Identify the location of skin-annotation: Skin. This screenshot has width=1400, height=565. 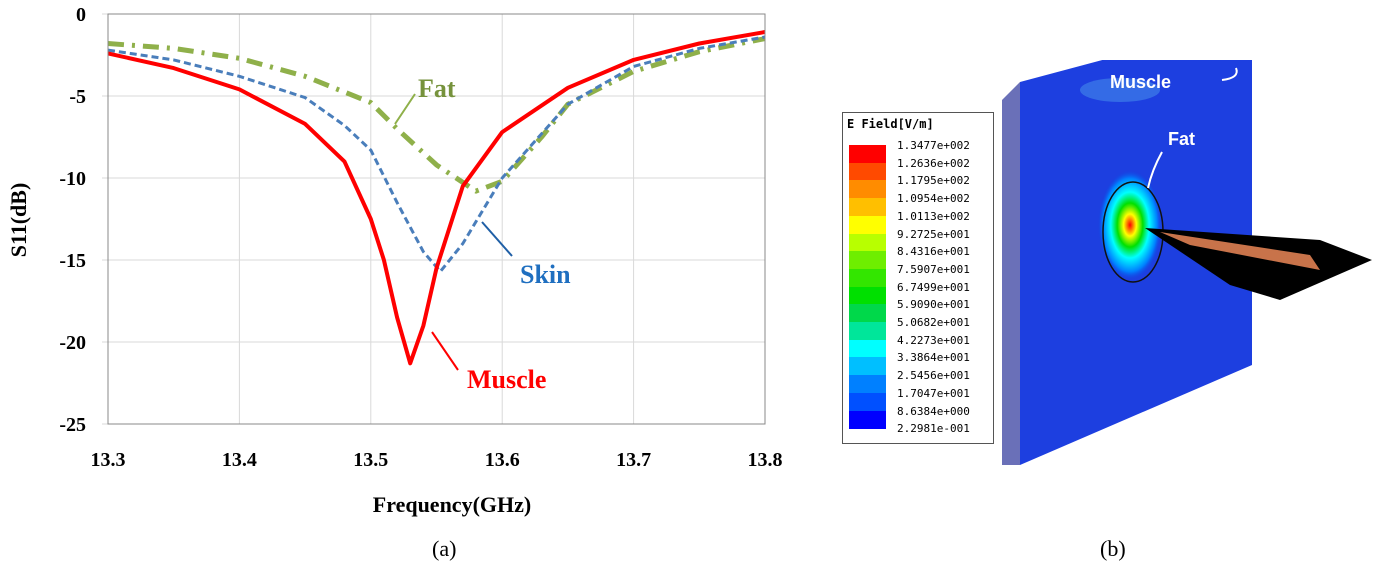
(545, 274).